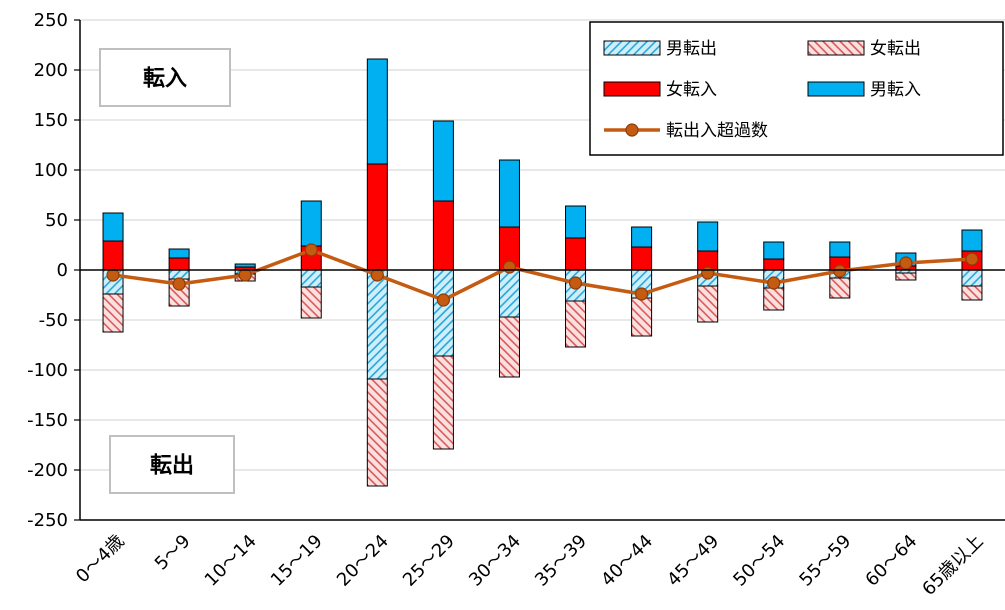 The image size is (1005, 610). Describe the element at coordinates (561, 561) in the screenshot. I see `x-tick-label: 35～39` at that location.